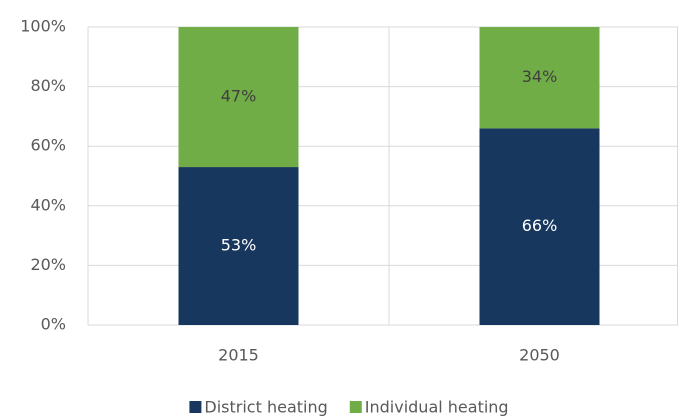  I want to click on y-tick-label: 40%, so click(48, 204).